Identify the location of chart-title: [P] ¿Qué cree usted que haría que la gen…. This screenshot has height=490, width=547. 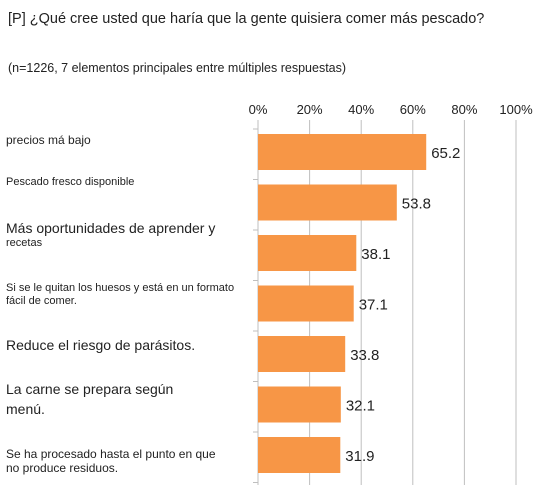
(246, 19).